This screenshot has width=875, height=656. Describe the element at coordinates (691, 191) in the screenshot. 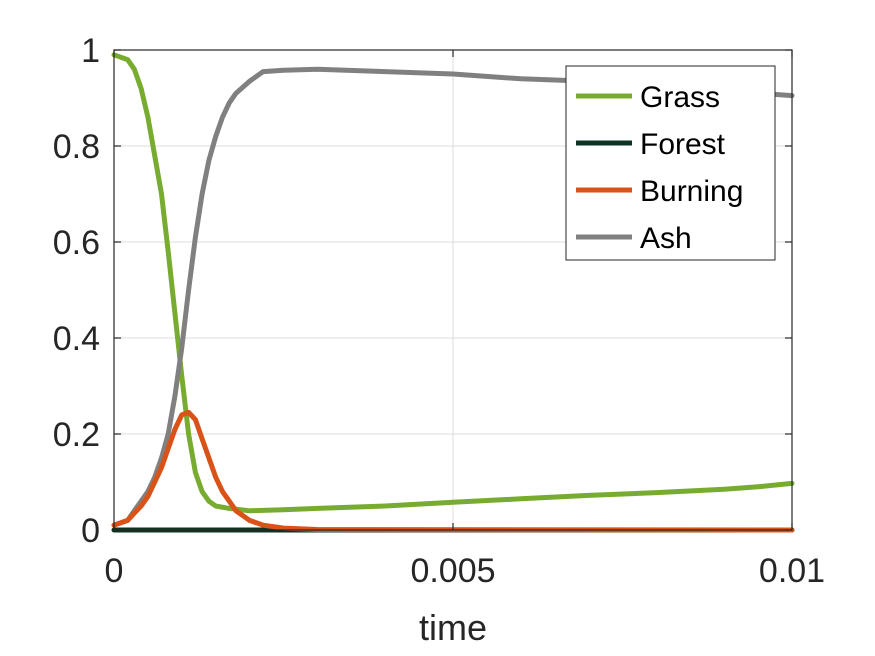

I see `legend-label: Burning` at that location.